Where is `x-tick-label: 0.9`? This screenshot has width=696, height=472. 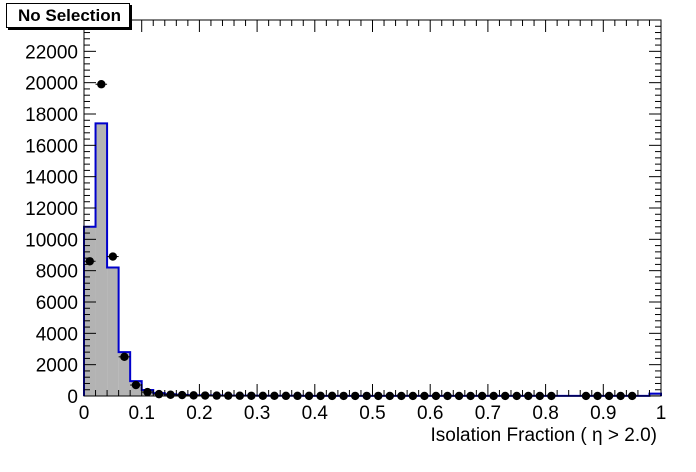
x-tick-label: 0.9 is located at coordinates (603, 413).